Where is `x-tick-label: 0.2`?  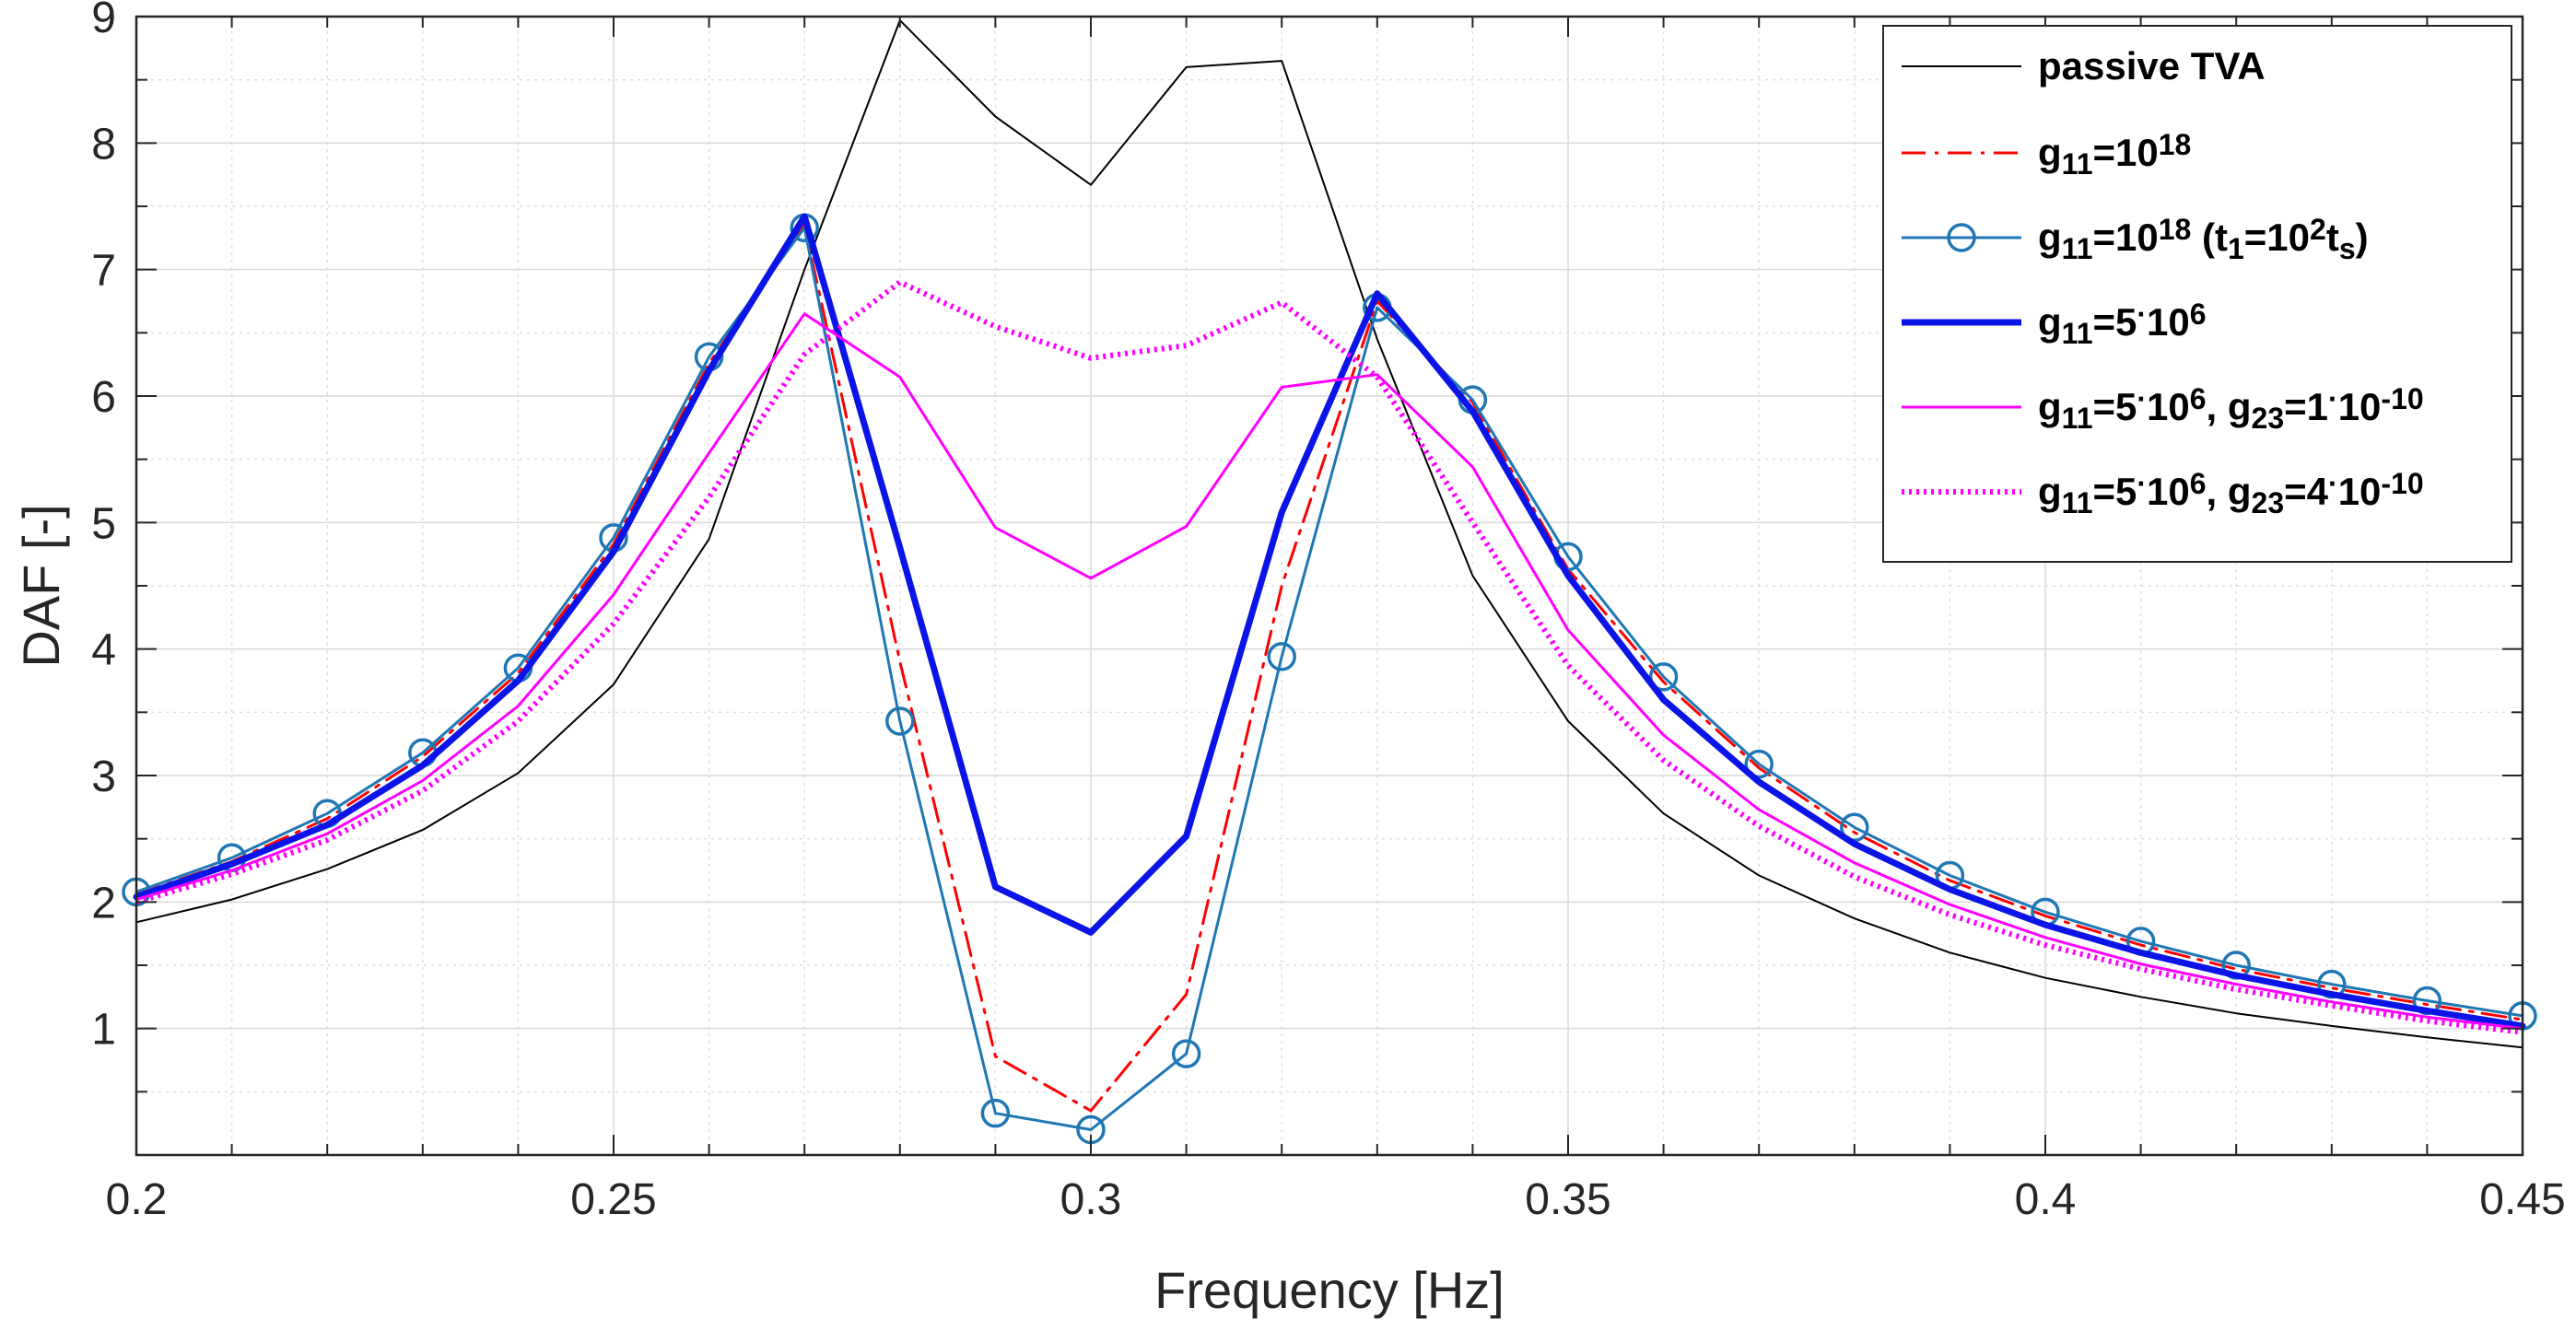 x-tick-label: 0.2 is located at coordinates (137, 1199).